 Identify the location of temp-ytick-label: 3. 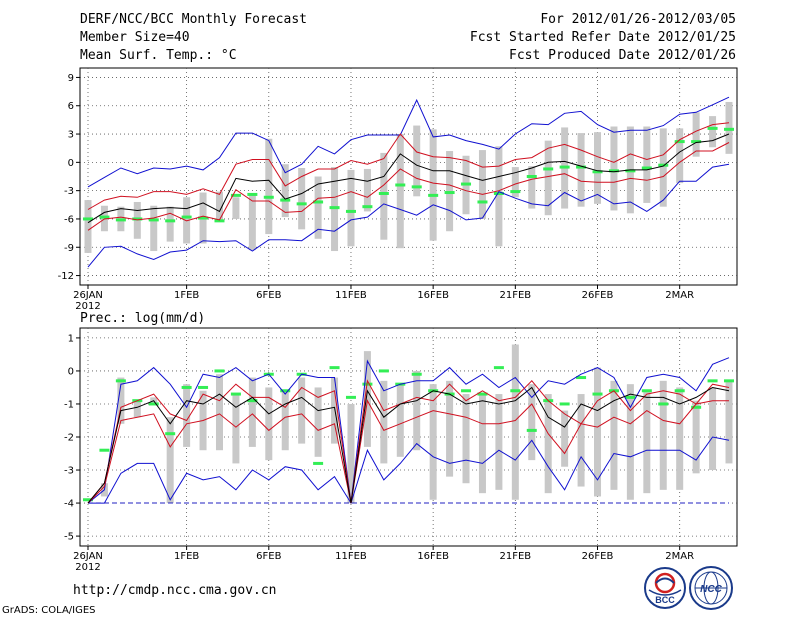
(71, 135).